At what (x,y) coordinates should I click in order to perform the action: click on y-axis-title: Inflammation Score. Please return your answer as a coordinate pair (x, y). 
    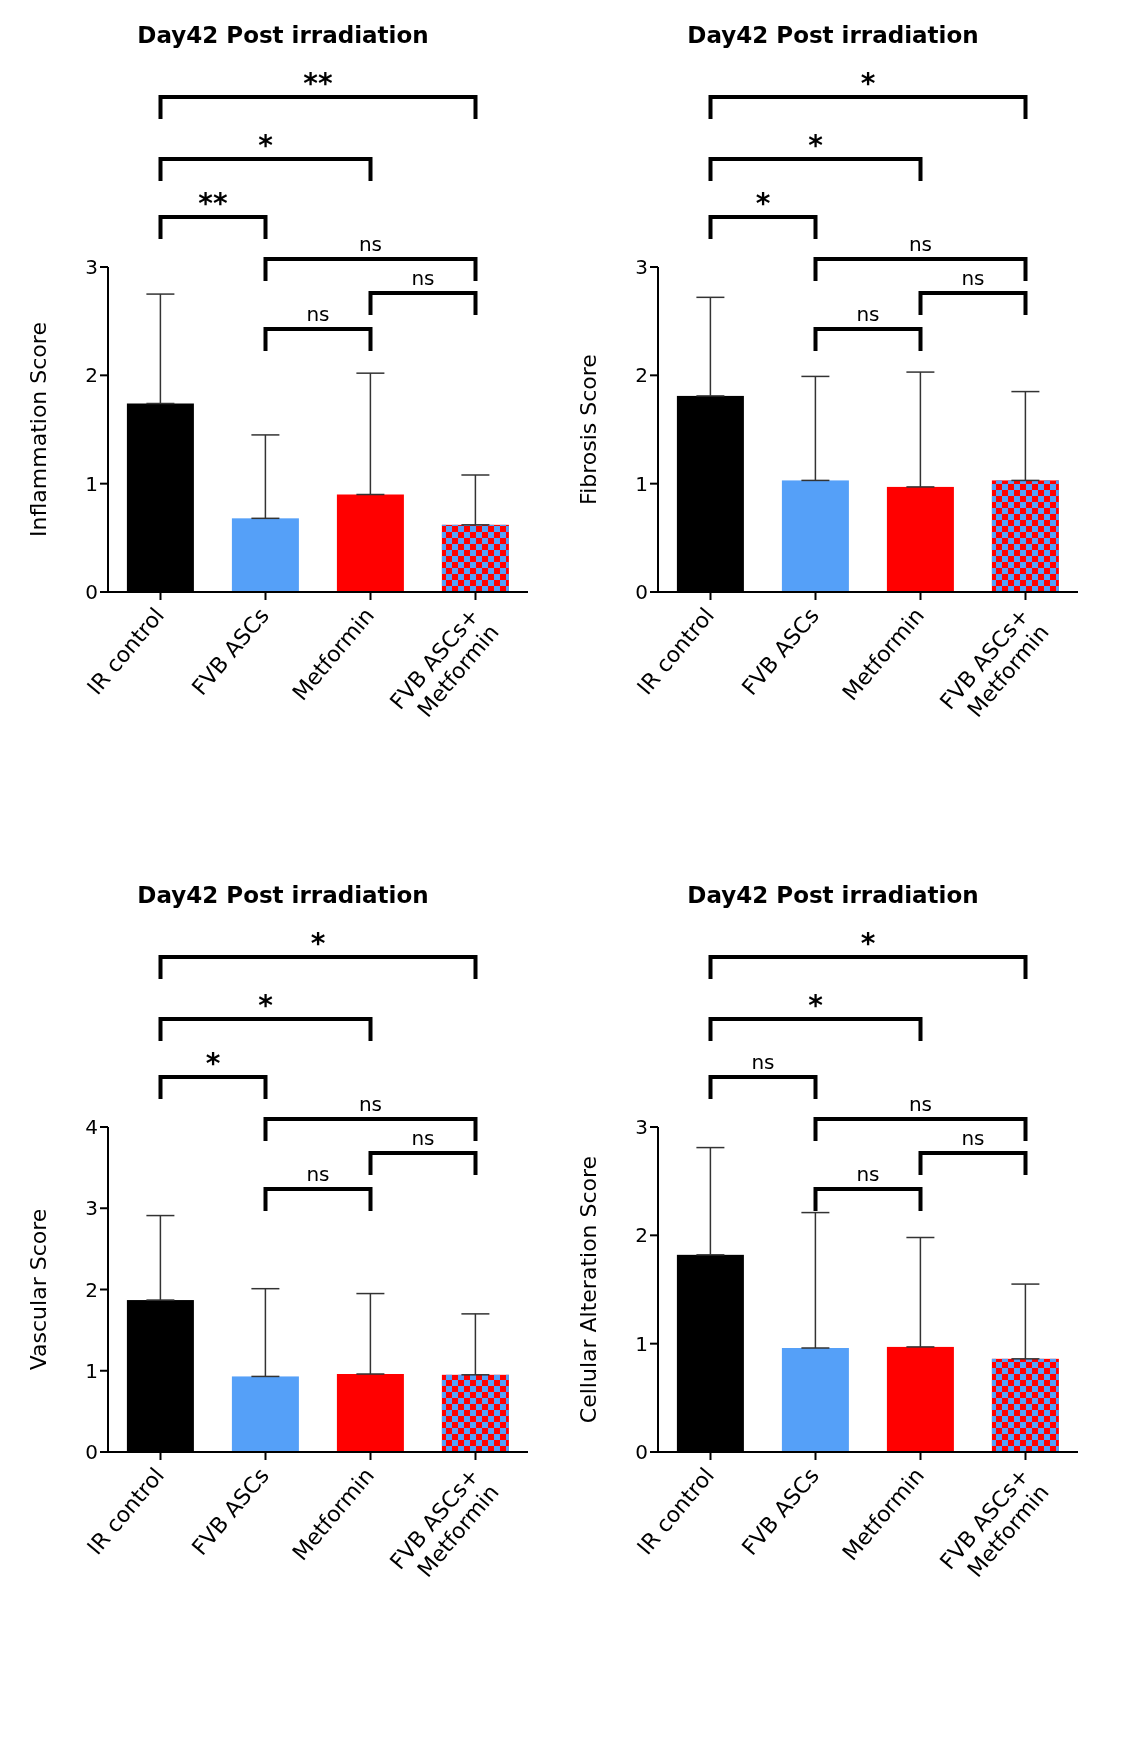
    Looking at the image, I should click on (38, 429).